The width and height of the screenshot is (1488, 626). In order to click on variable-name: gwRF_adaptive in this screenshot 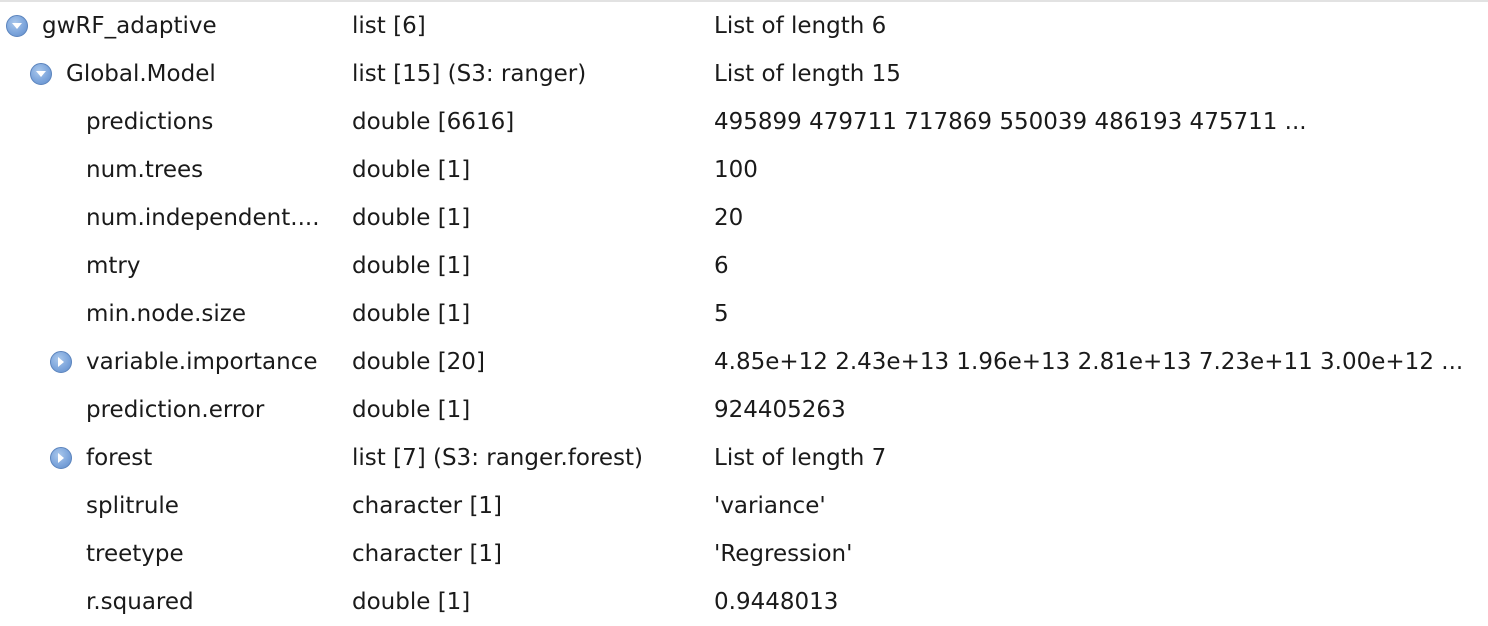, I will do `click(129, 26)`.